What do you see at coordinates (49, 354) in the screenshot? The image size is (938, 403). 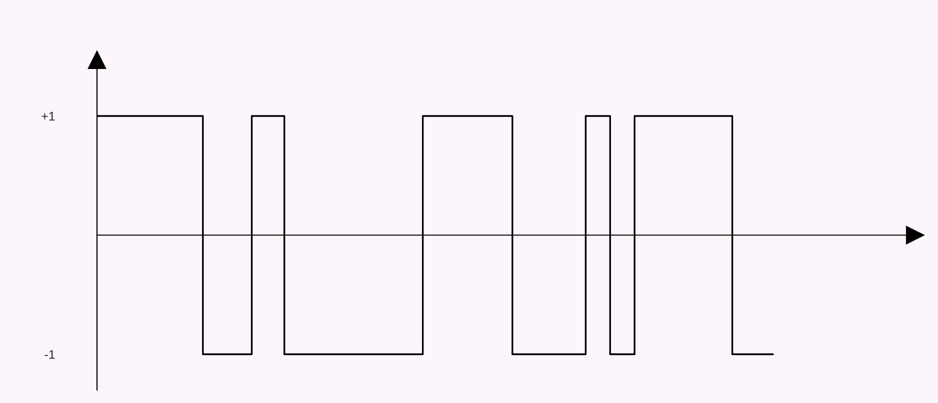 I see `y-tick-label: -1` at bounding box center [49, 354].